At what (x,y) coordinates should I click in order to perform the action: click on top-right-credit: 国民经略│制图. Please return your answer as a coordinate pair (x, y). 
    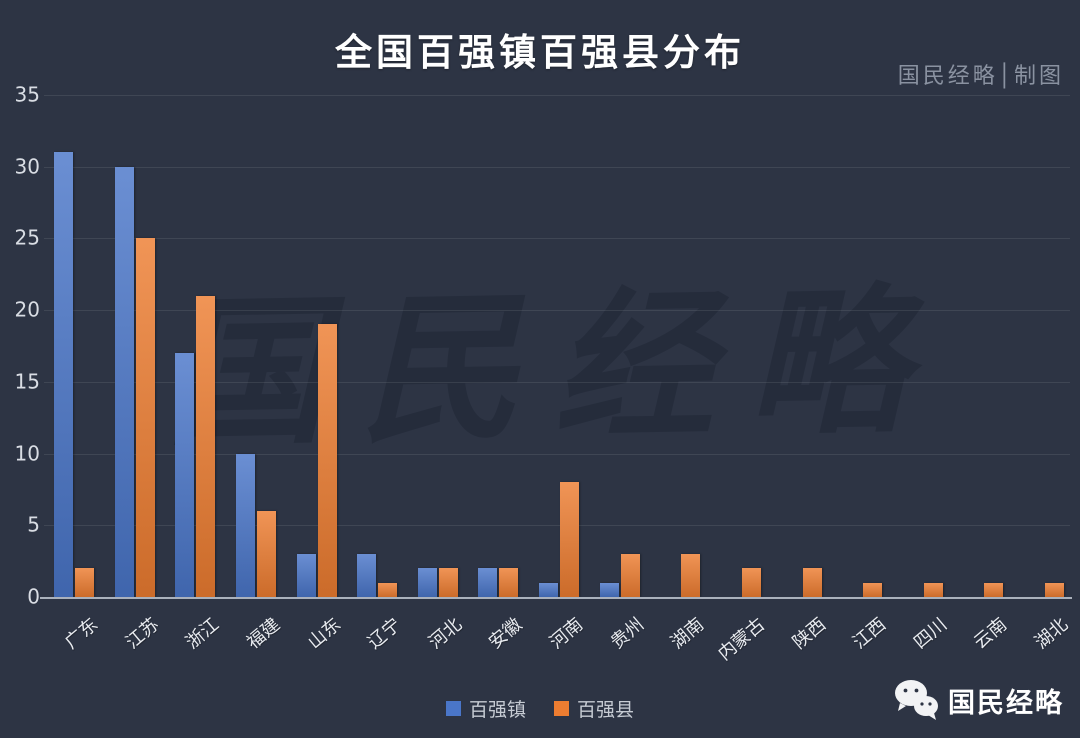
    Looking at the image, I should click on (980, 76).